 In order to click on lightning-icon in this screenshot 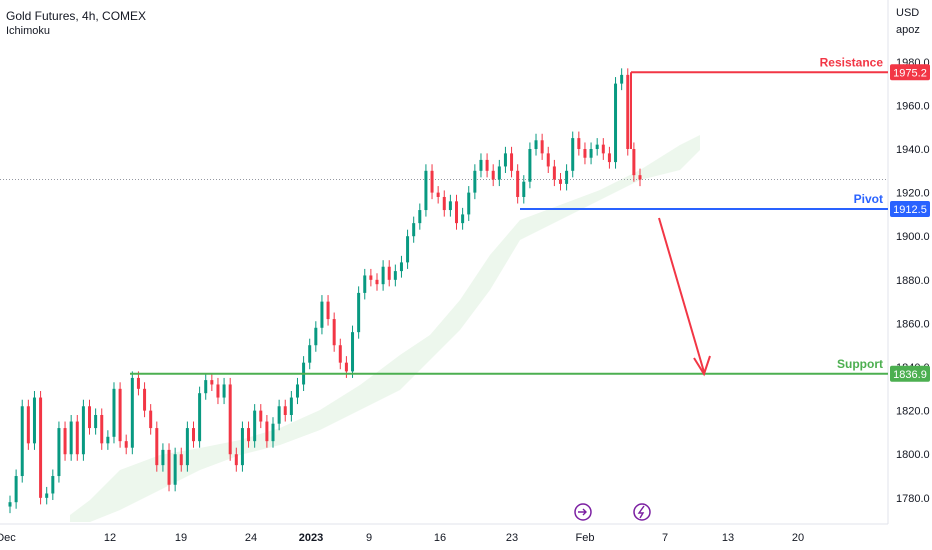, I will do `click(641, 512)`.